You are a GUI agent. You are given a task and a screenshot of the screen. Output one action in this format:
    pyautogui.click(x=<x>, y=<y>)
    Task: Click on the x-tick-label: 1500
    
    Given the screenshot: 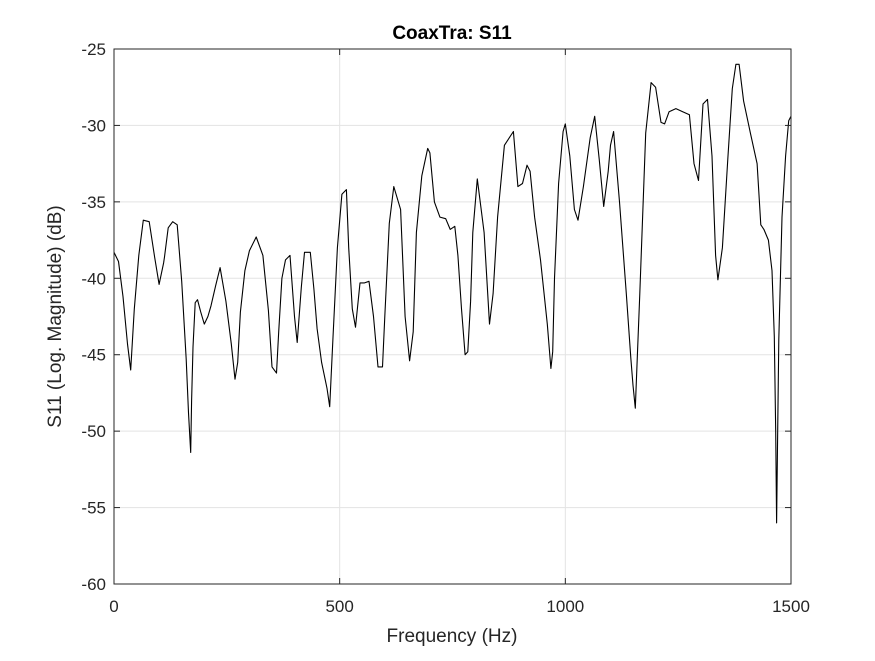 What is the action you would take?
    pyautogui.click(x=791, y=606)
    